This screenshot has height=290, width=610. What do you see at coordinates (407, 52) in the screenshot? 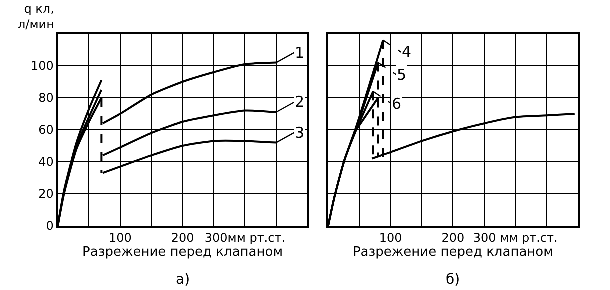
I see `legend-label: 4` at bounding box center [407, 52].